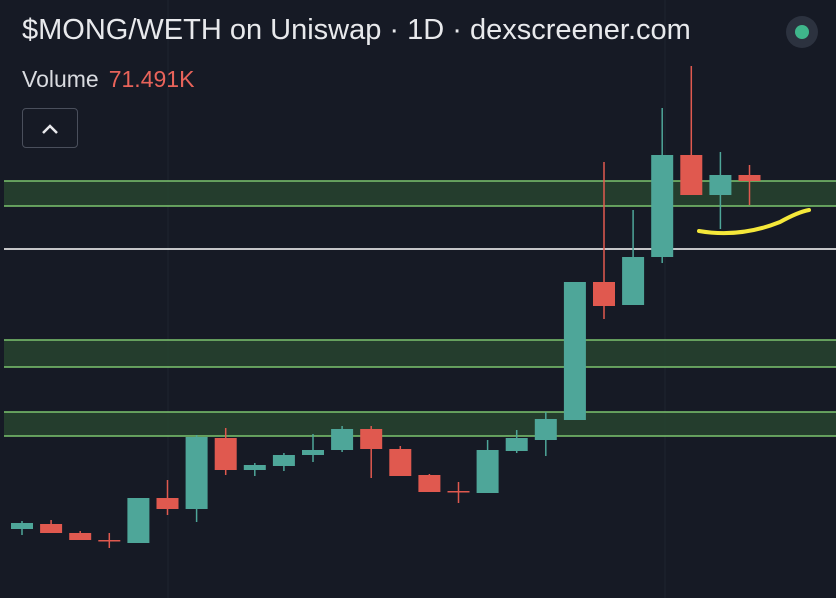 The width and height of the screenshot is (836, 598). What do you see at coordinates (802, 32) in the screenshot?
I see `status-indicator` at bounding box center [802, 32].